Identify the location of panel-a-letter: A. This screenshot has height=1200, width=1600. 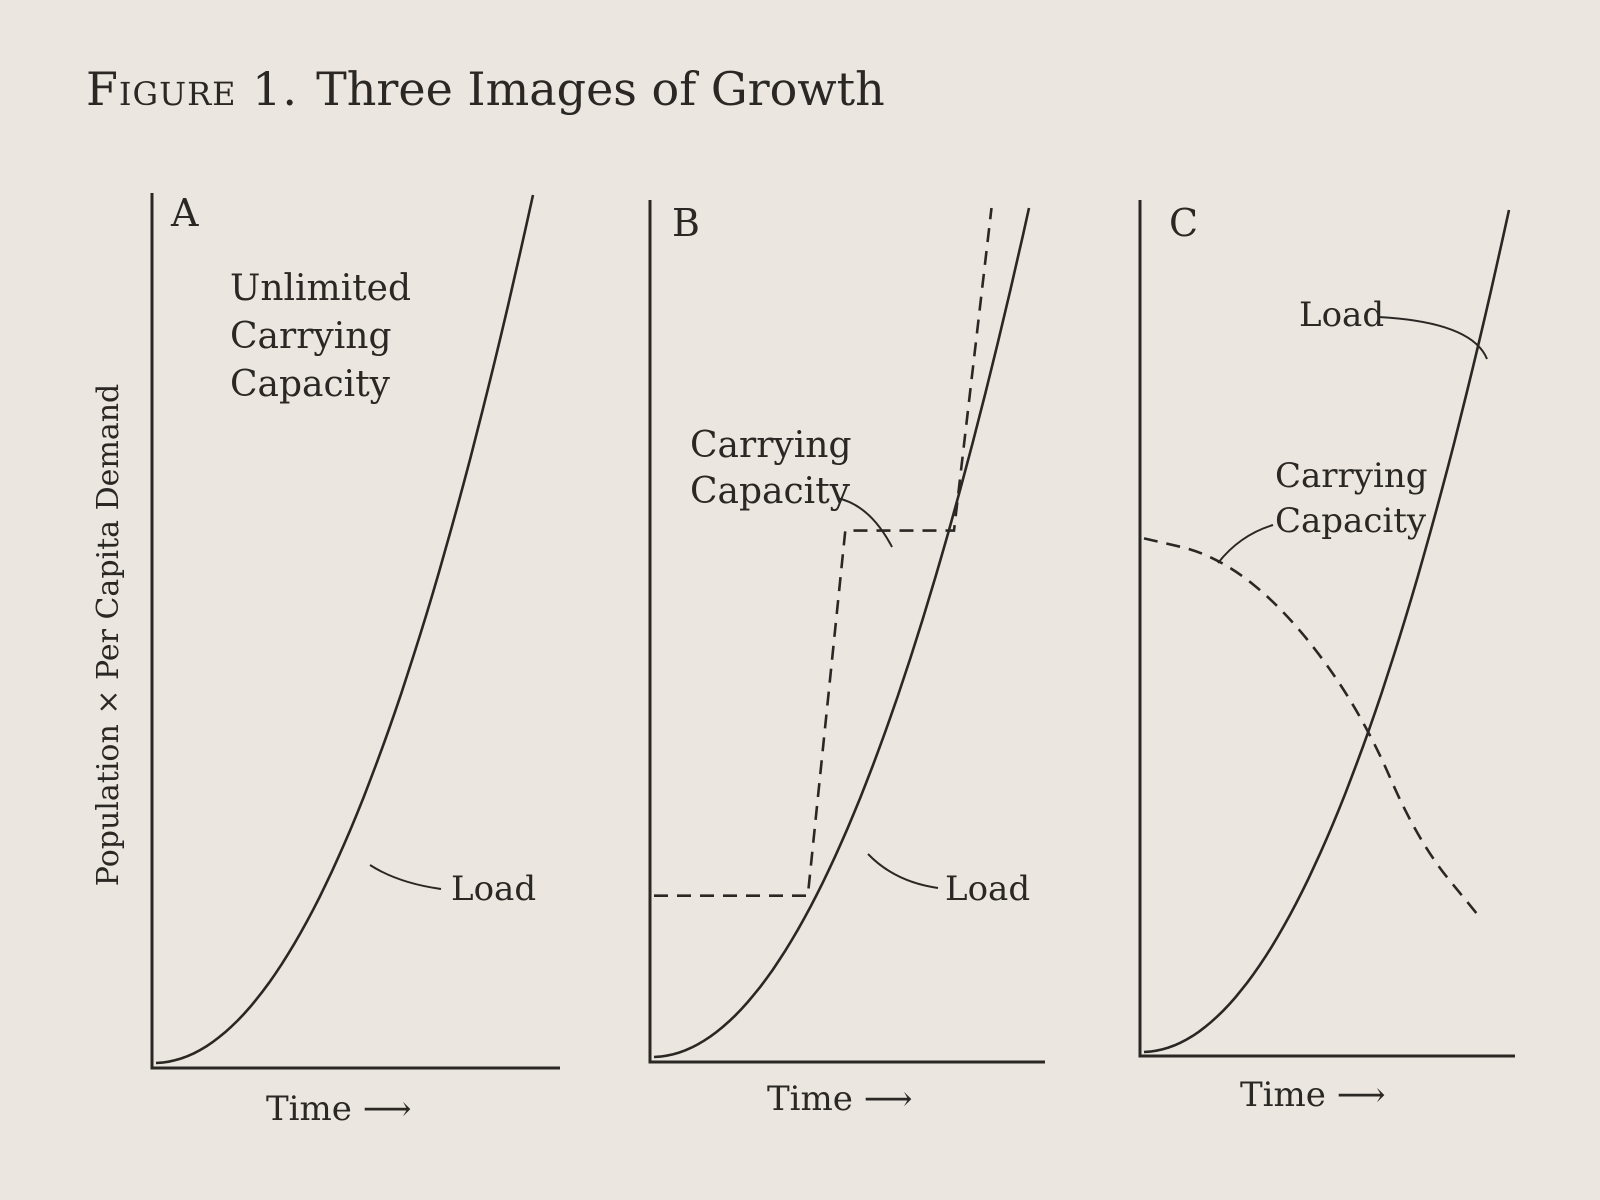
(184, 213).